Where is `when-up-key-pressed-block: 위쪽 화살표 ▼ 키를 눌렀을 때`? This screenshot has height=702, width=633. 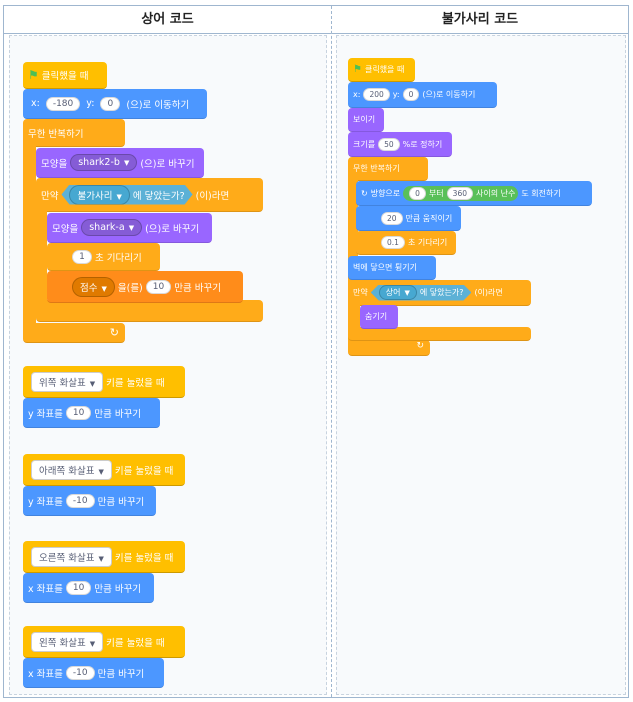 when-up-key-pressed-block: 위쪽 화살표 ▼ 키를 눌렀을 때 is located at coordinates (104, 377).